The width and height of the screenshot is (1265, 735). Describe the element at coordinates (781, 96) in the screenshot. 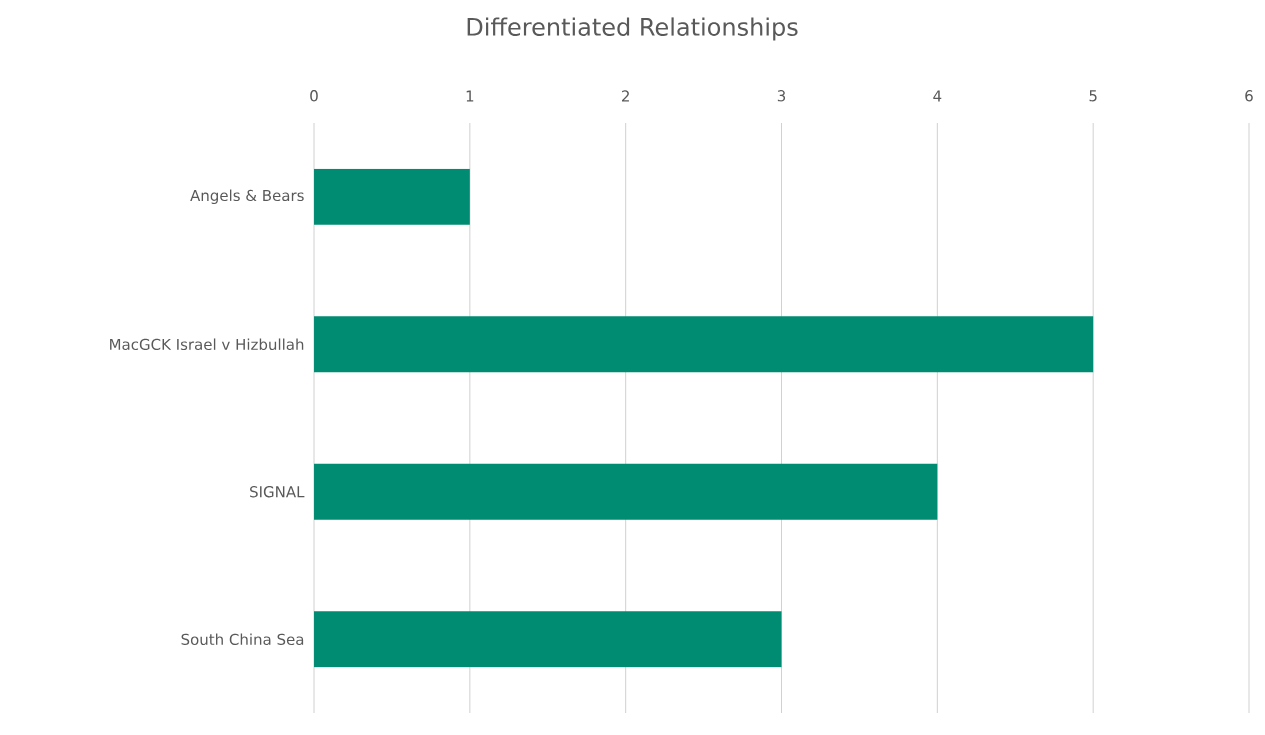

I see `x-tick-label: 3` at that location.